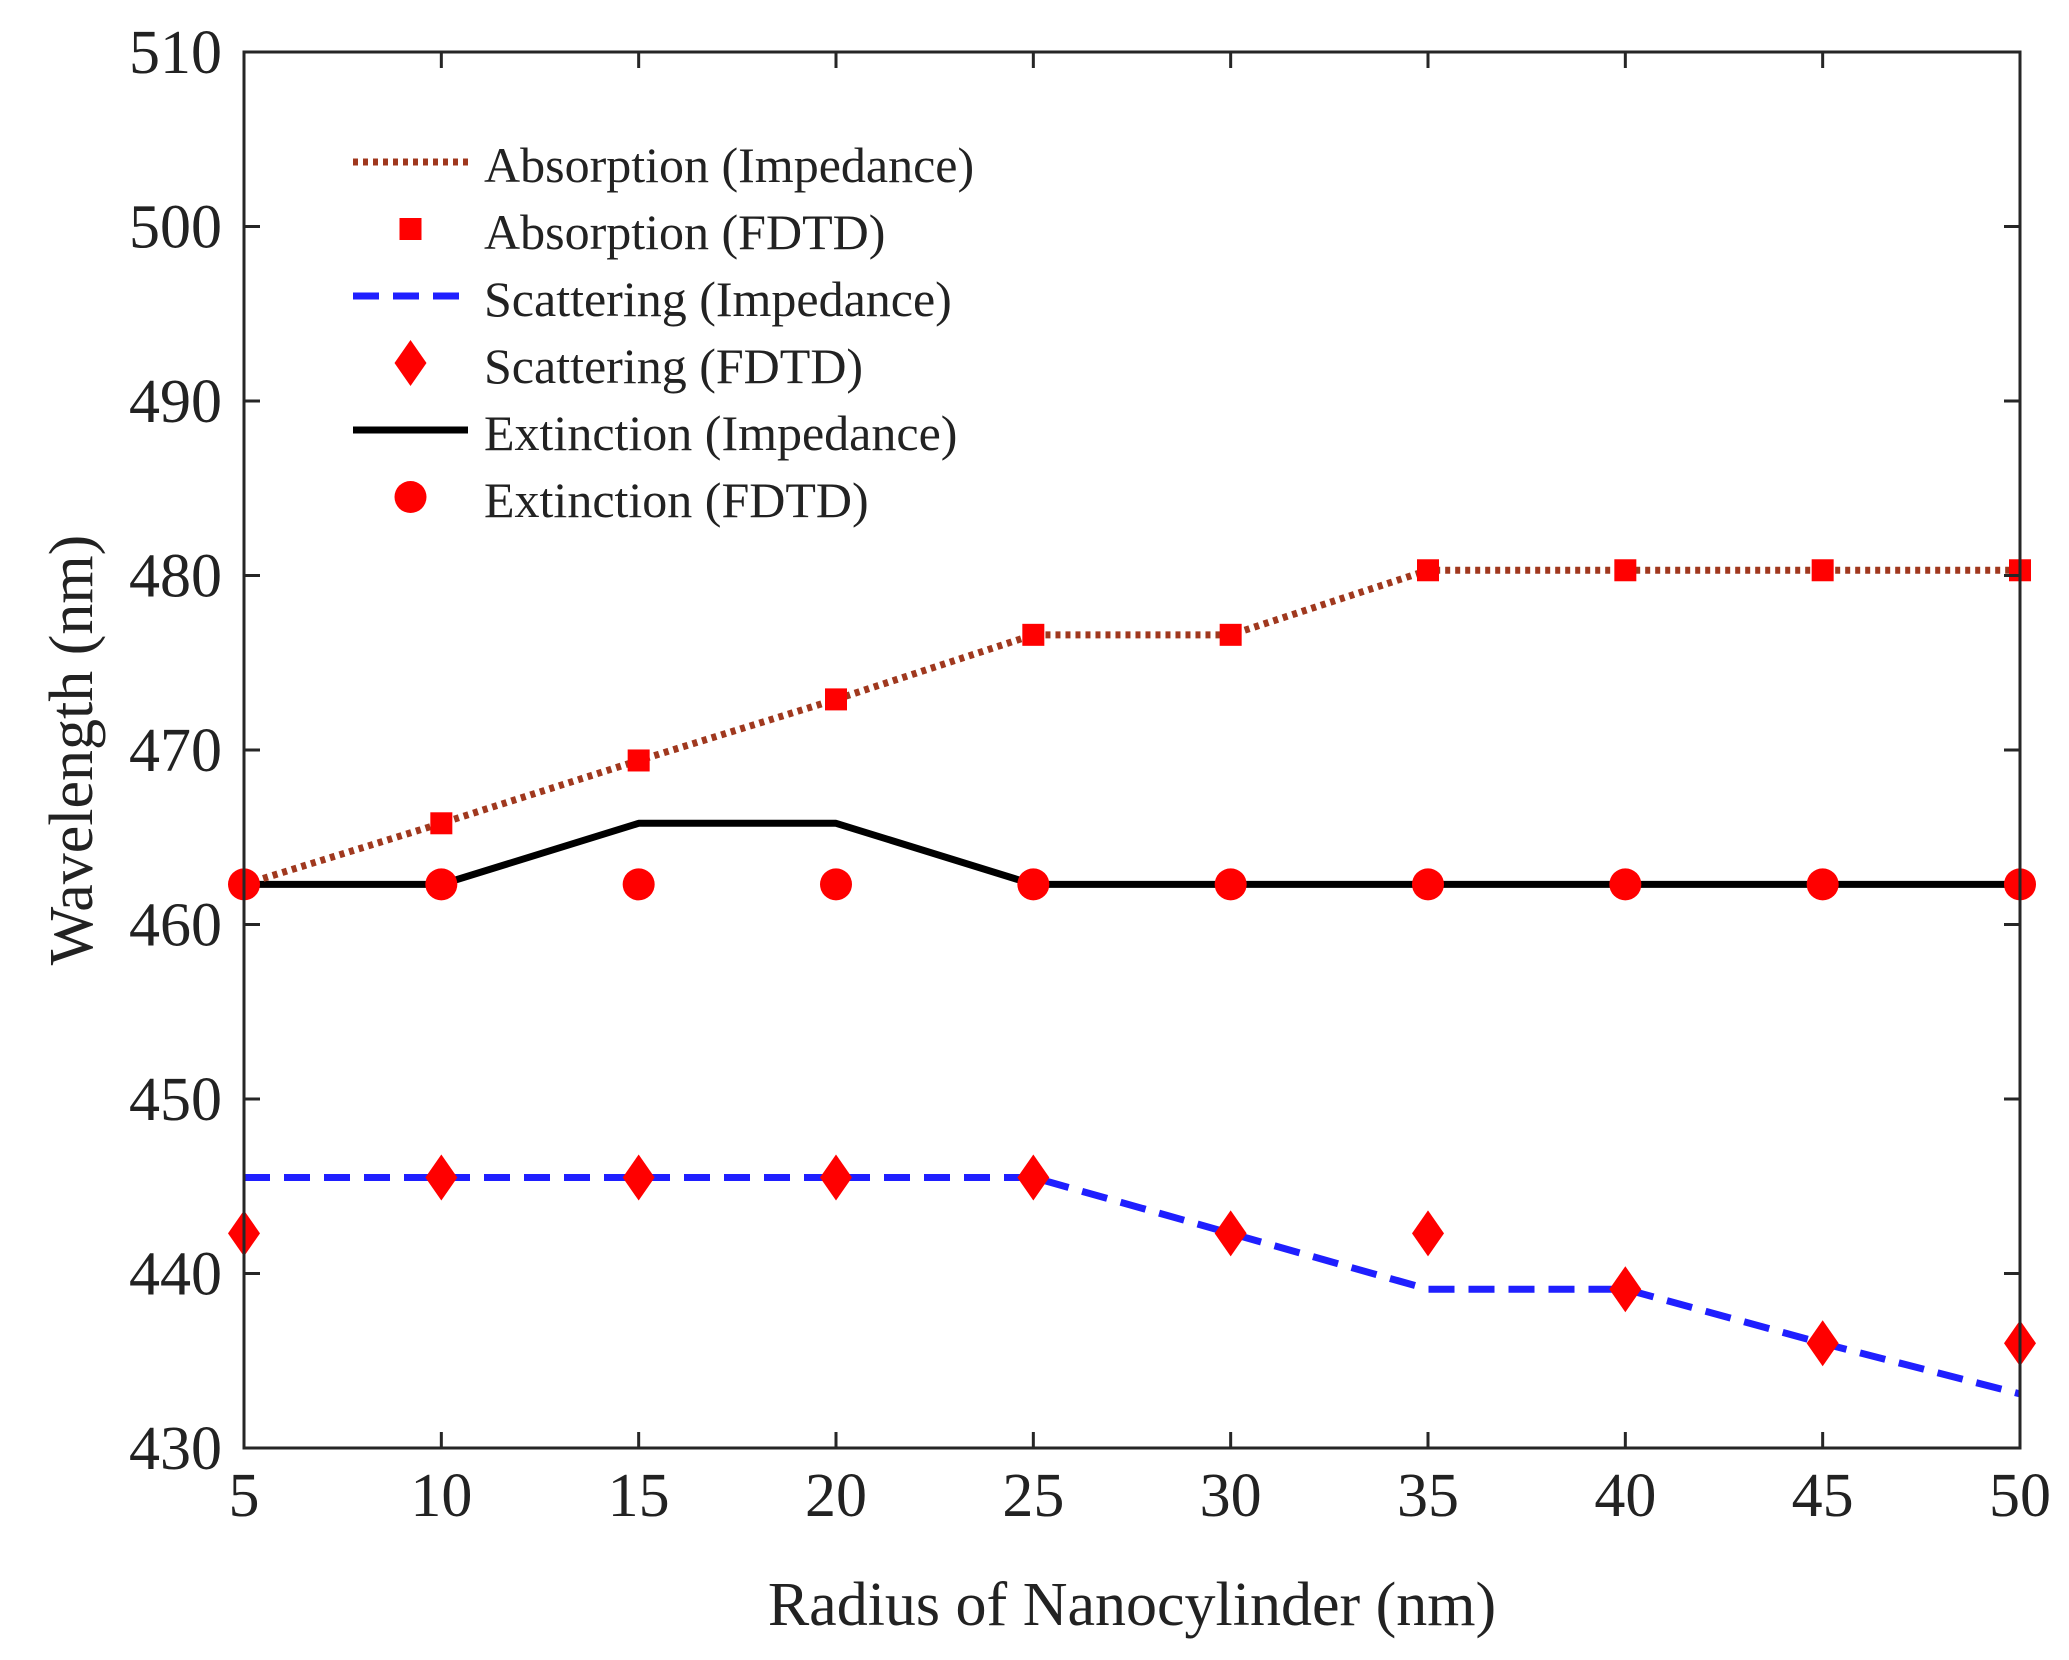  What do you see at coordinates (175, 53) in the screenshot?
I see `y-tick-label: 510` at bounding box center [175, 53].